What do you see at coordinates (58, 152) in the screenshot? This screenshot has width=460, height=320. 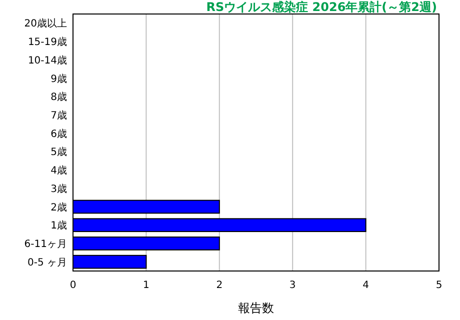 I see `y-tick-label: 5歳` at bounding box center [58, 152].